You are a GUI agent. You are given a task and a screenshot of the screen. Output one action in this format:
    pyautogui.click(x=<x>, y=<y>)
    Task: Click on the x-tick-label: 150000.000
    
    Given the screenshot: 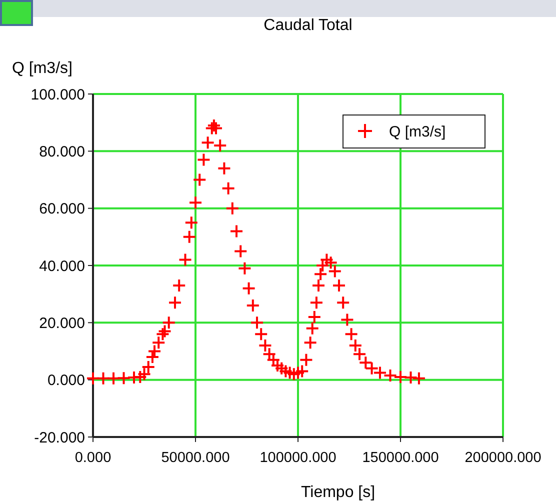 What is the action you would take?
    pyautogui.click(x=400, y=458)
    